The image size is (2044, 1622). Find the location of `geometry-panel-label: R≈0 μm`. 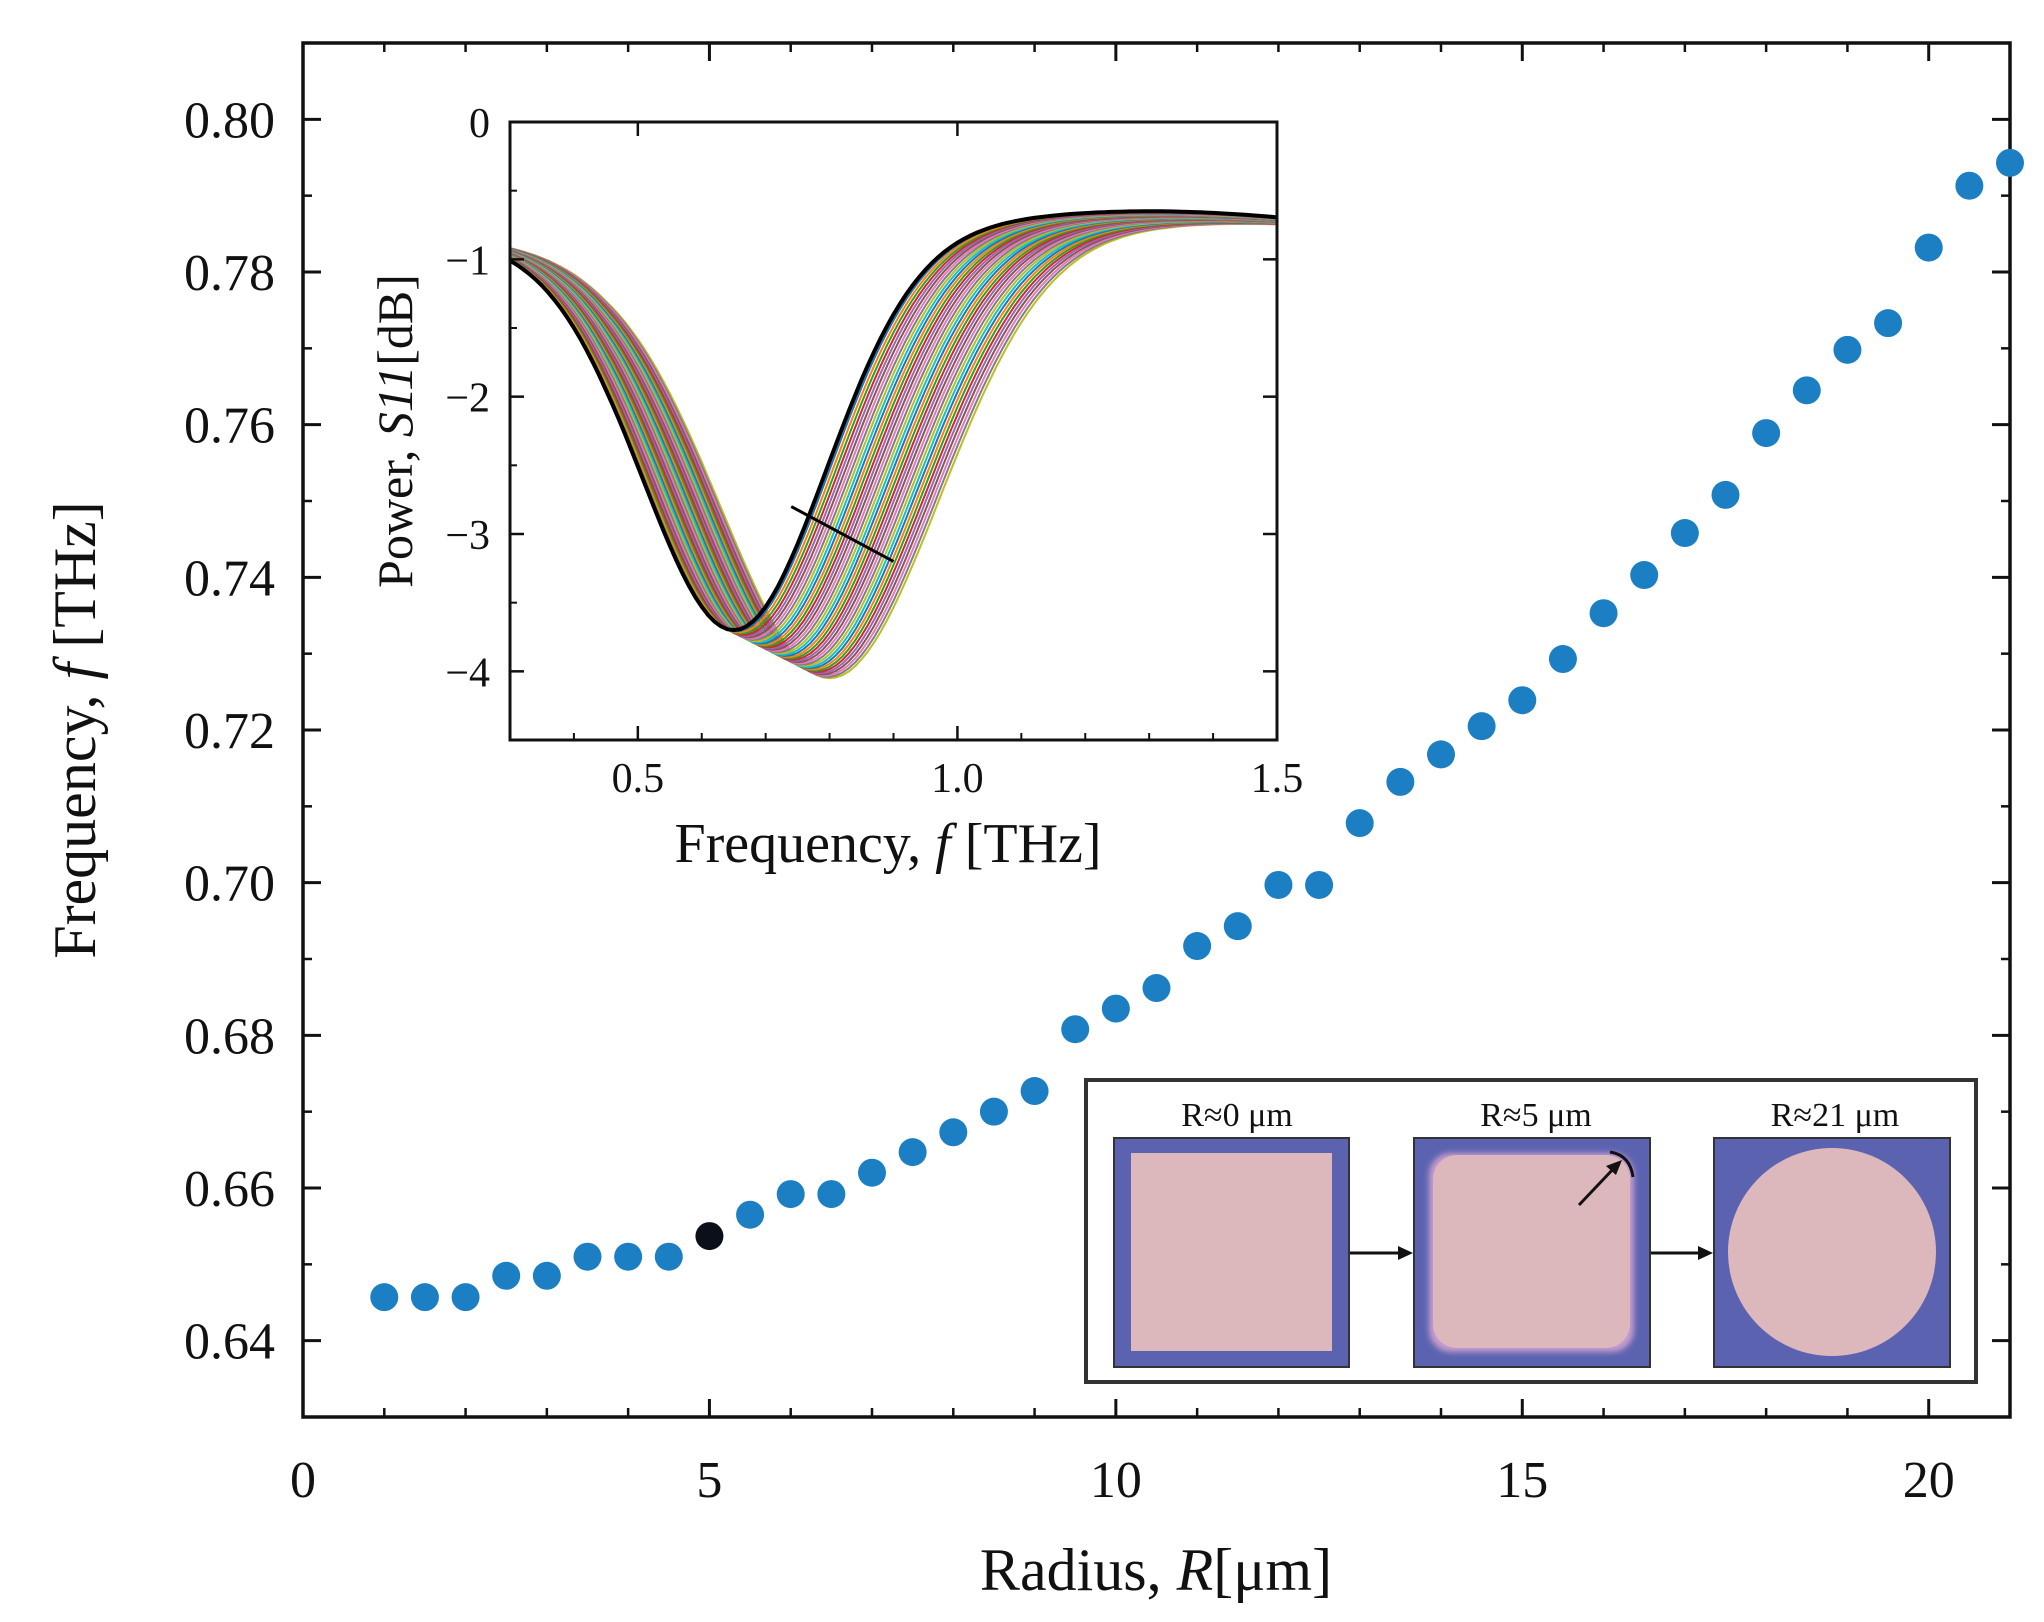

geometry-panel-label: R≈0 μm is located at coordinates (1237, 1115).